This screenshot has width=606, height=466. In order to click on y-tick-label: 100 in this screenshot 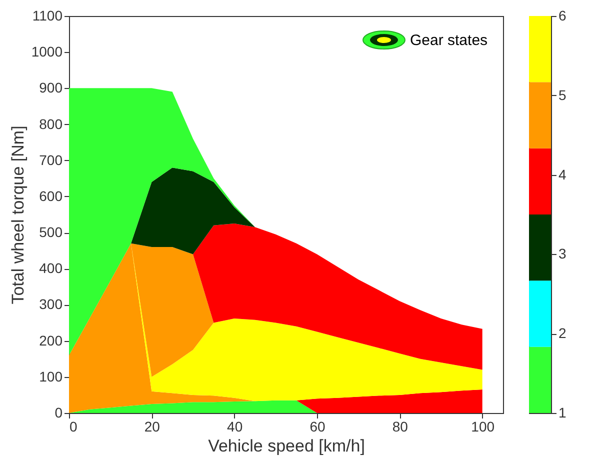, I will do `click(51, 376)`.